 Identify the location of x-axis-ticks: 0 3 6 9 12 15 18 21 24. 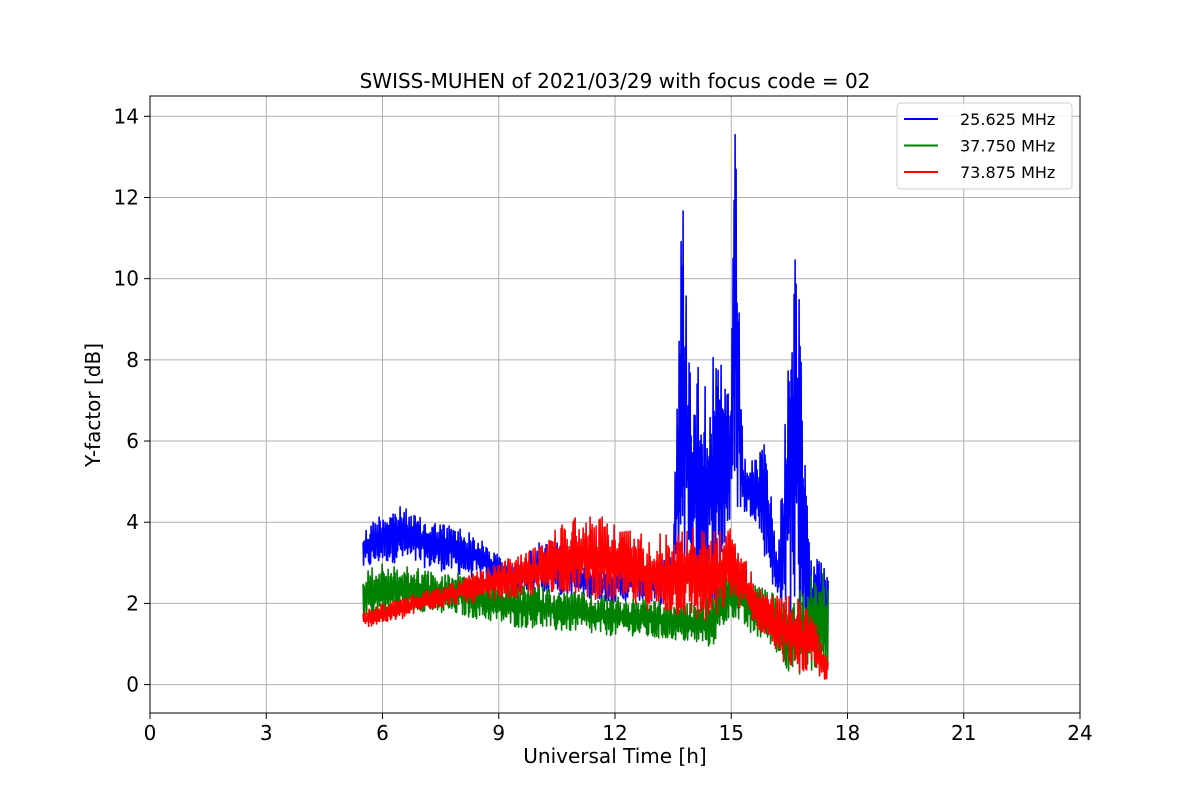
(618, 729).